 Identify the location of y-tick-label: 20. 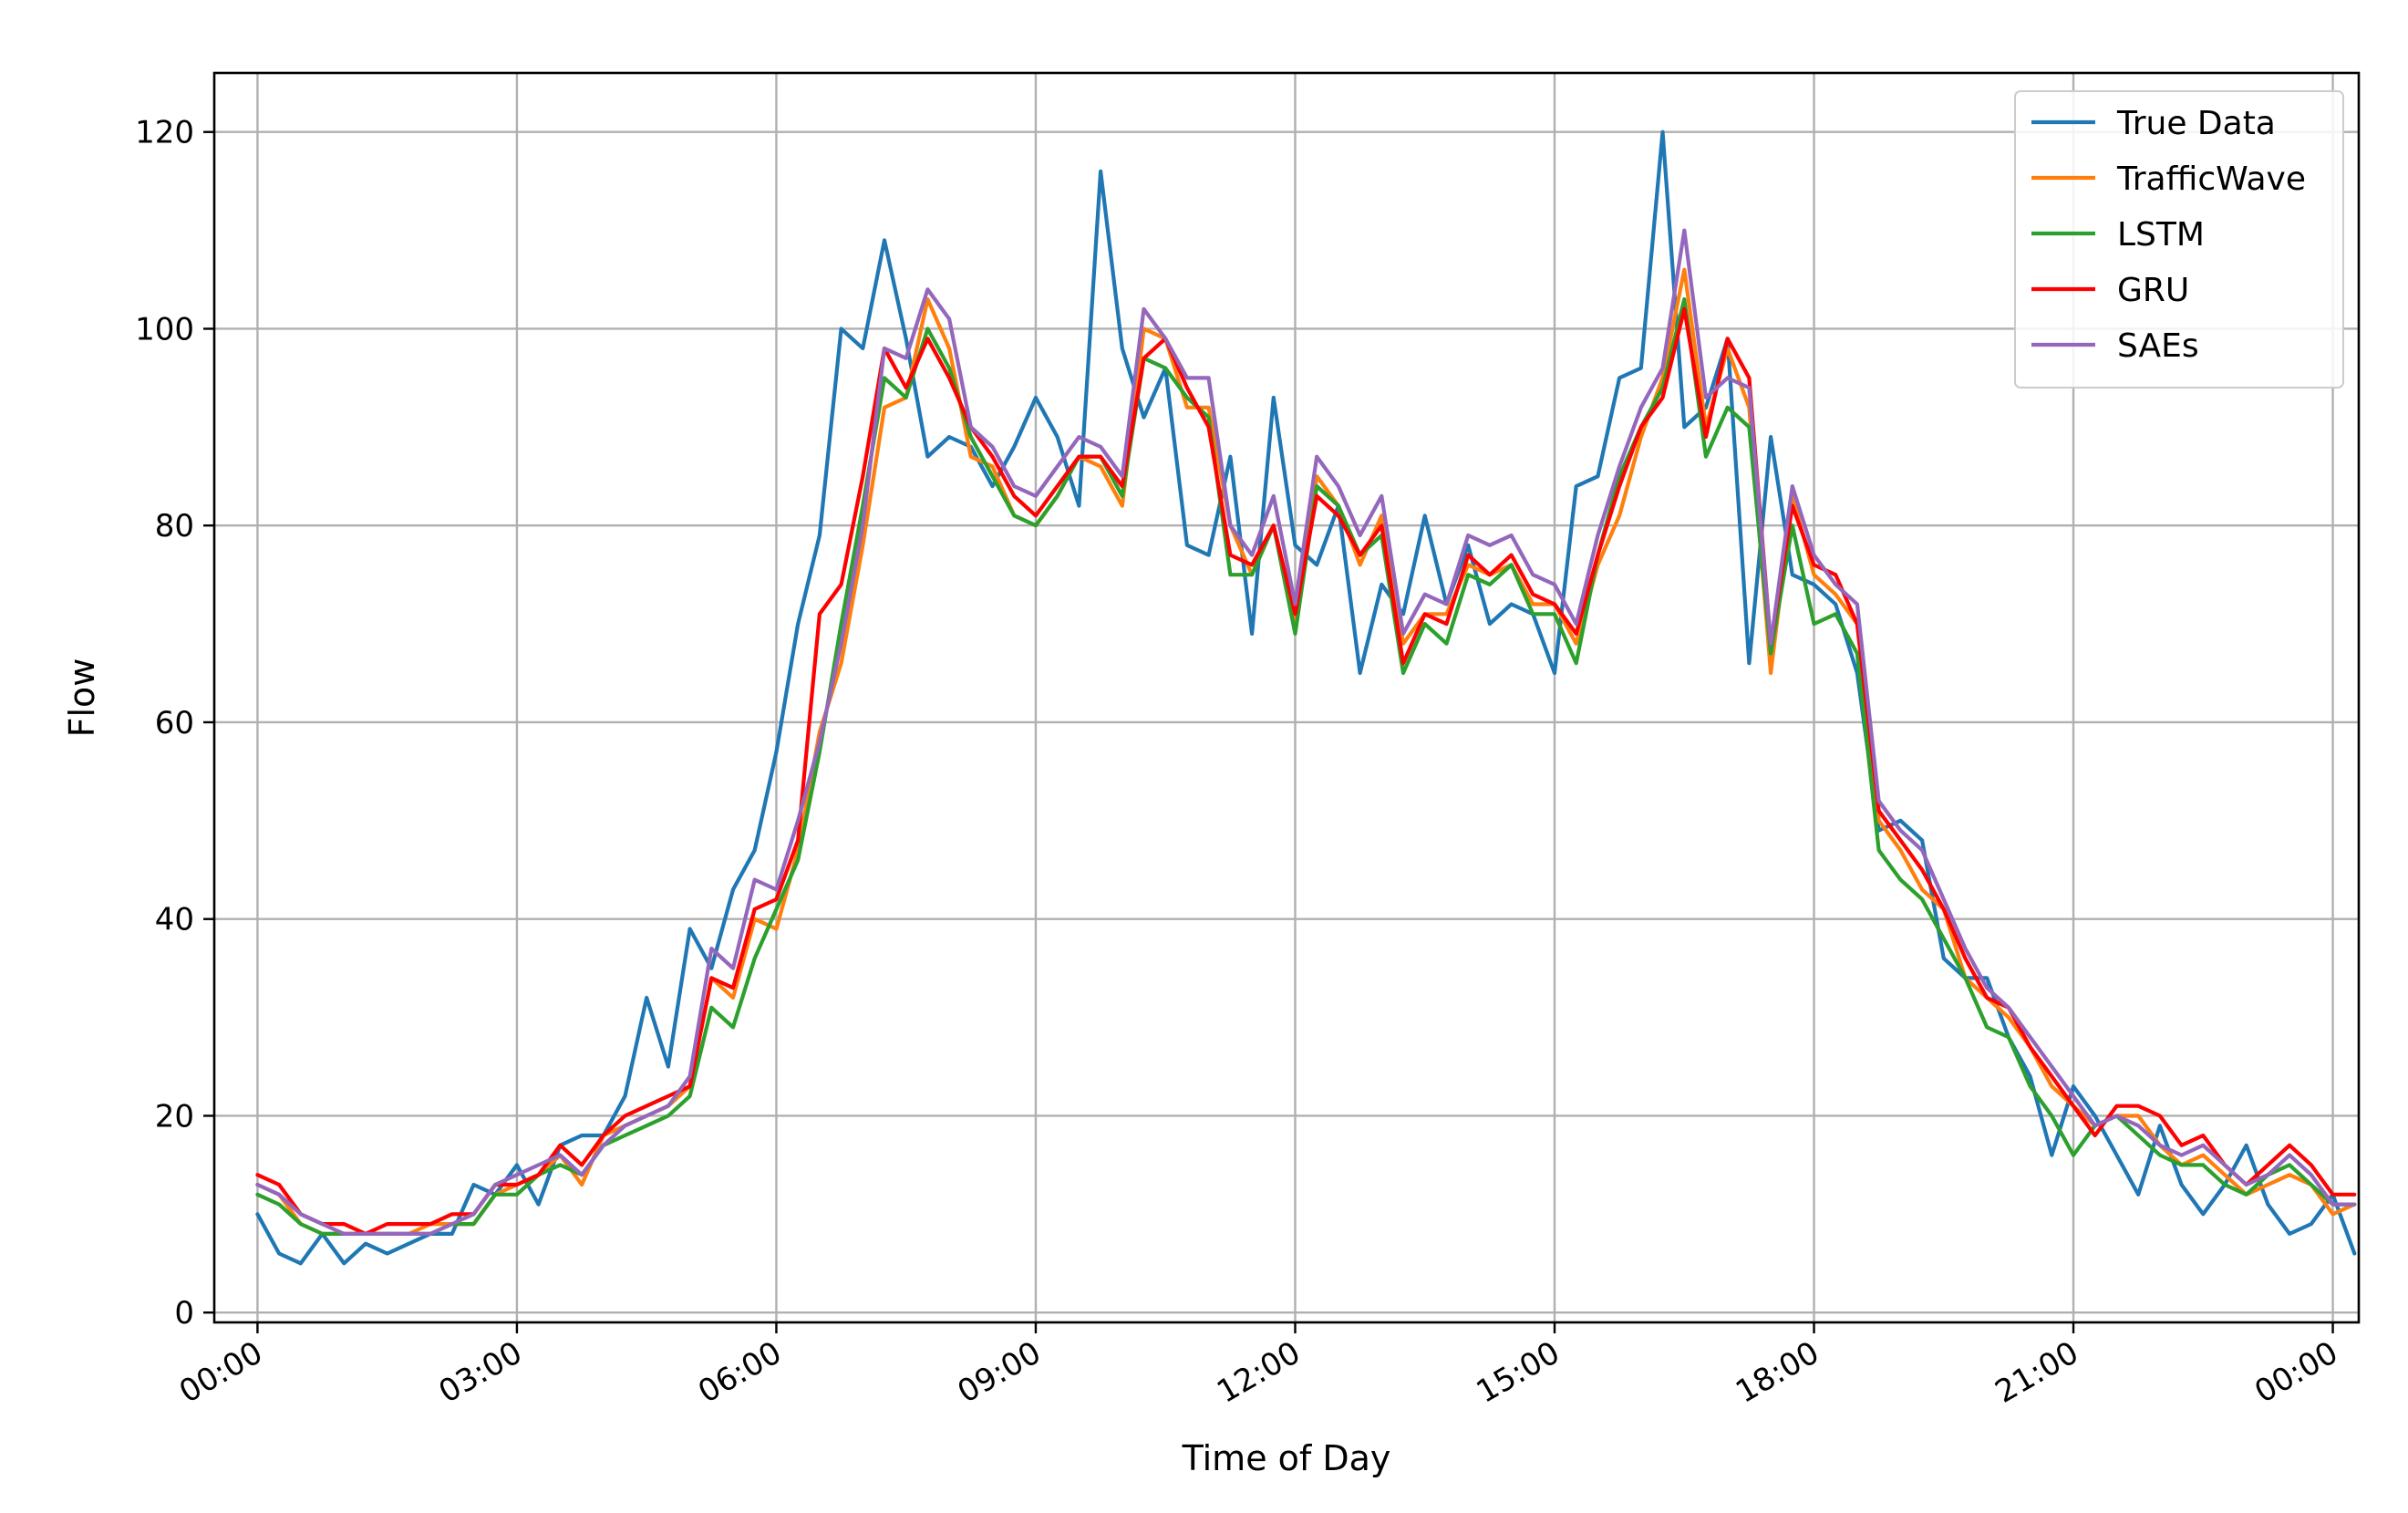
(174, 1116).